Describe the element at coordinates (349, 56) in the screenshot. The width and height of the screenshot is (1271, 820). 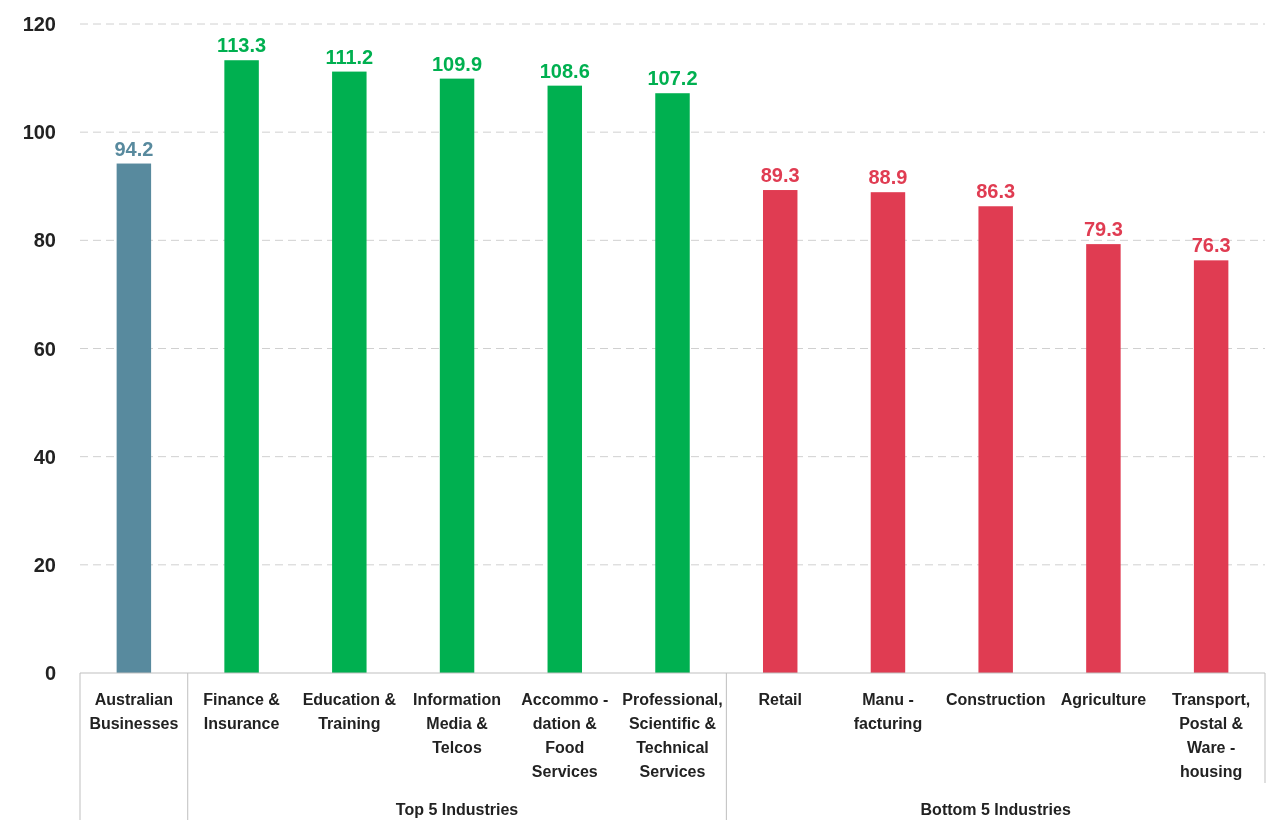
I see `data-label: 111.2` at that location.